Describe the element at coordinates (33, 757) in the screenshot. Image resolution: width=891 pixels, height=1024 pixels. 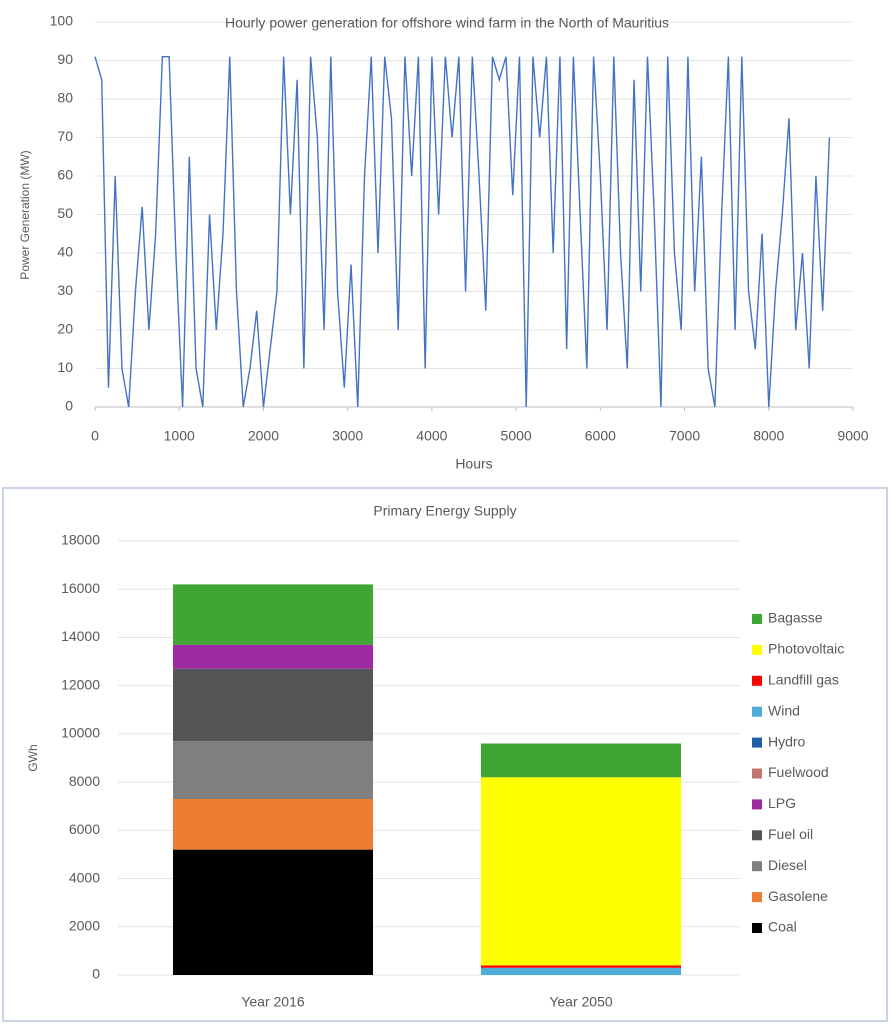
I see `y-axis-label: GWh` at that location.